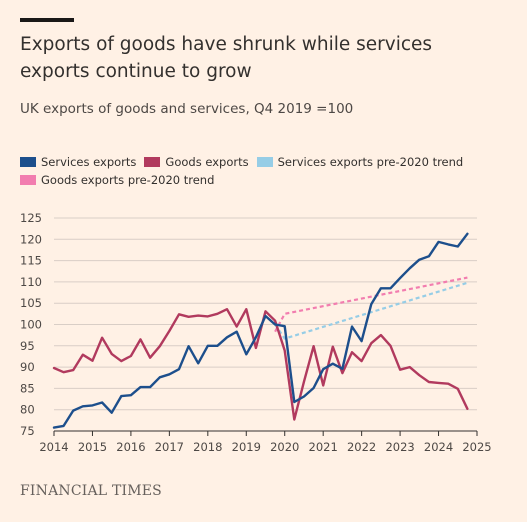  I want to click on y-tick-label-100: 100, so click(31, 325).